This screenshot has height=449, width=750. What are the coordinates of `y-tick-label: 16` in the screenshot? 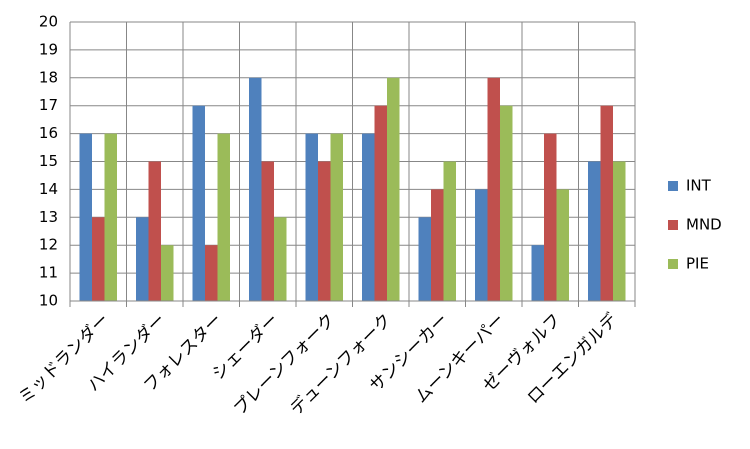 It's located at (48, 133).